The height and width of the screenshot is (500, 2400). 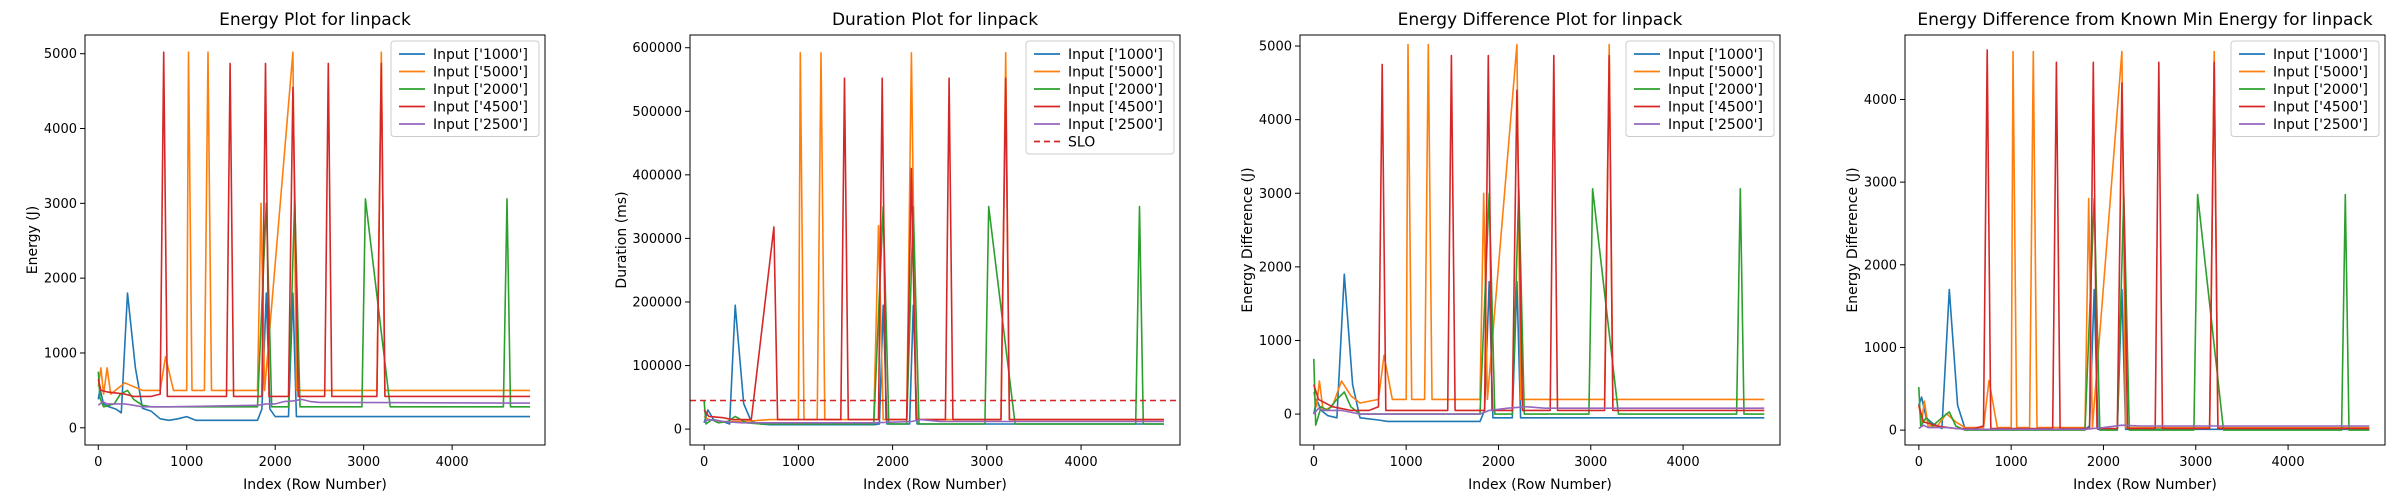 I want to click on y-tick-label: 200000, so click(x=657, y=302).